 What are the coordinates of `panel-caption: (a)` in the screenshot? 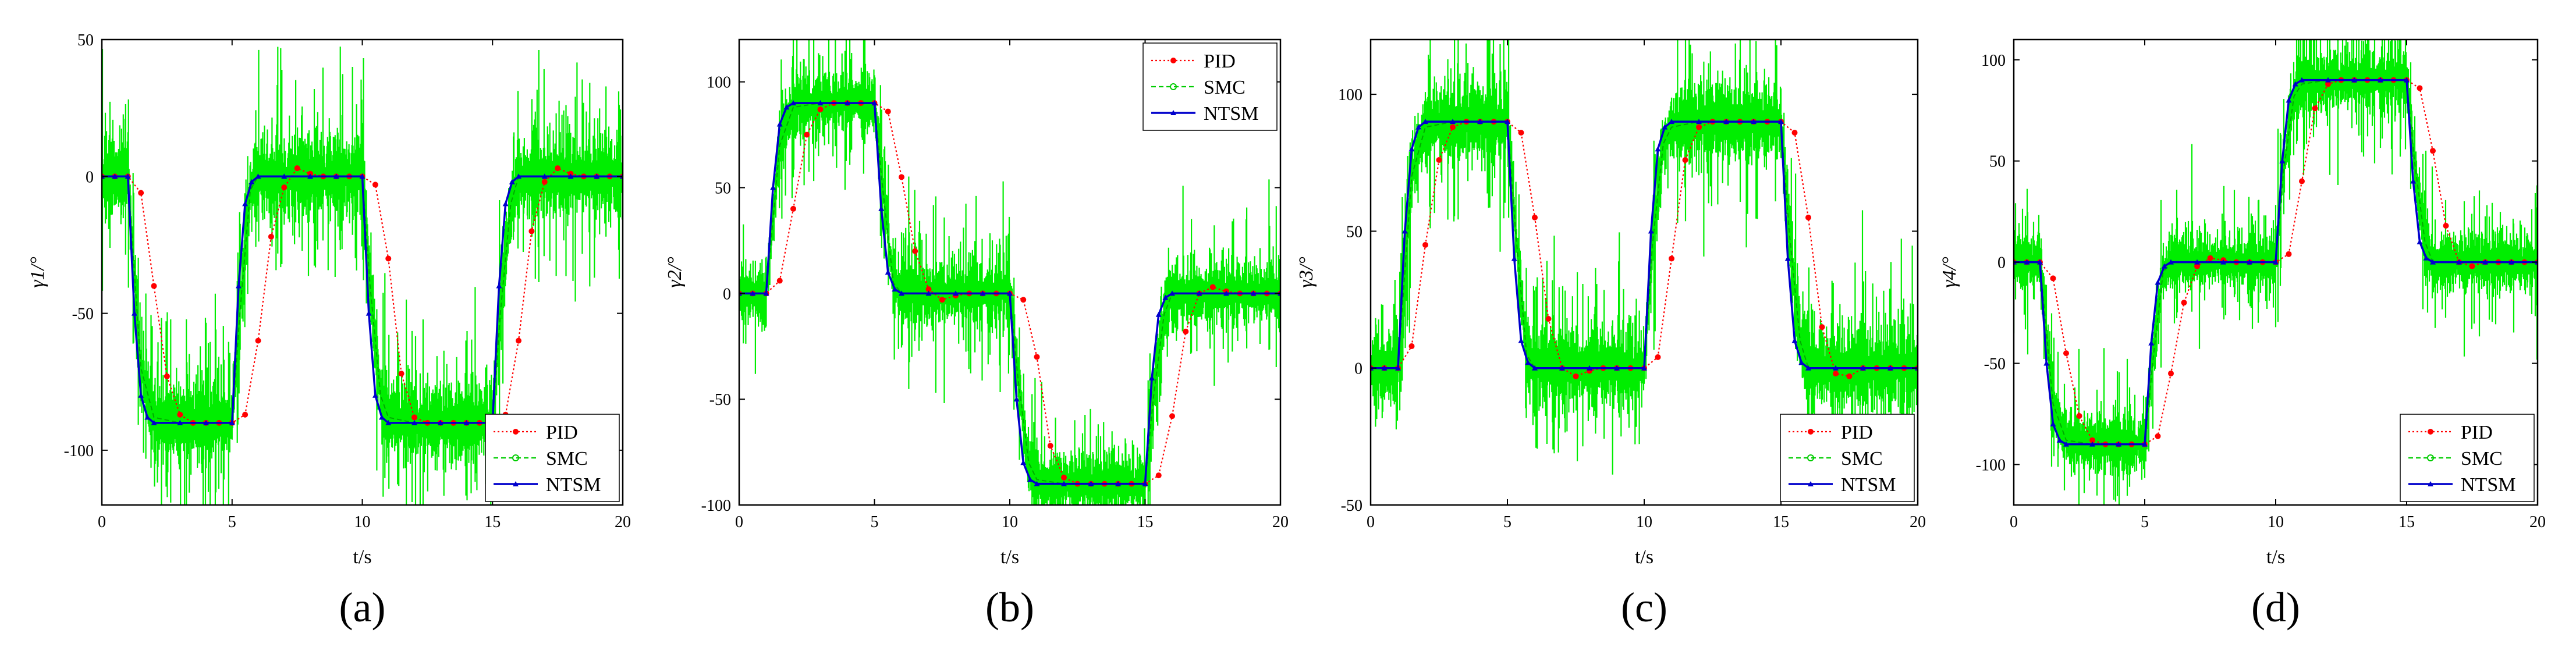 It's located at (363, 607).